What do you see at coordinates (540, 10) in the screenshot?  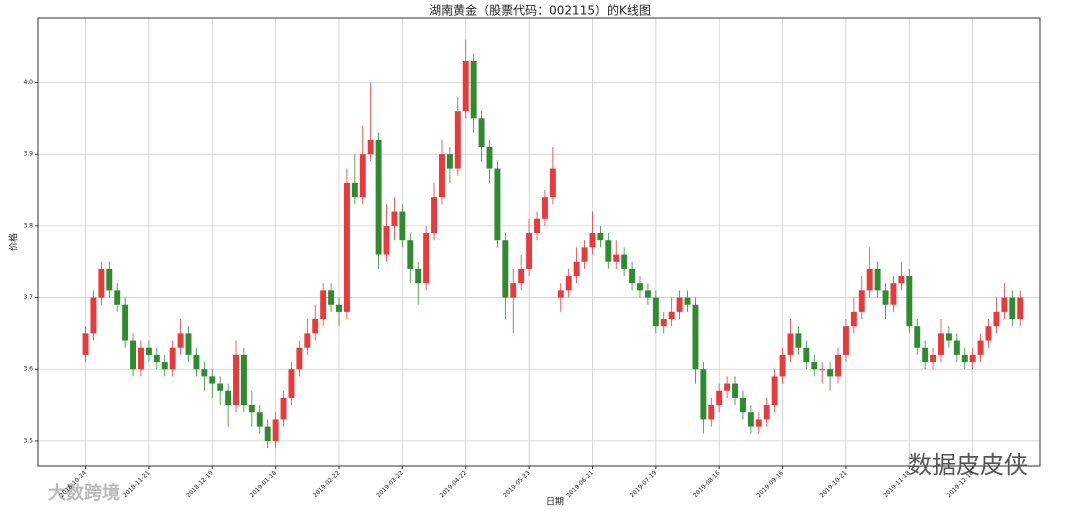 I see `chart-title: 湖南黄金（股票代码：002115）的K线图` at bounding box center [540, 10].